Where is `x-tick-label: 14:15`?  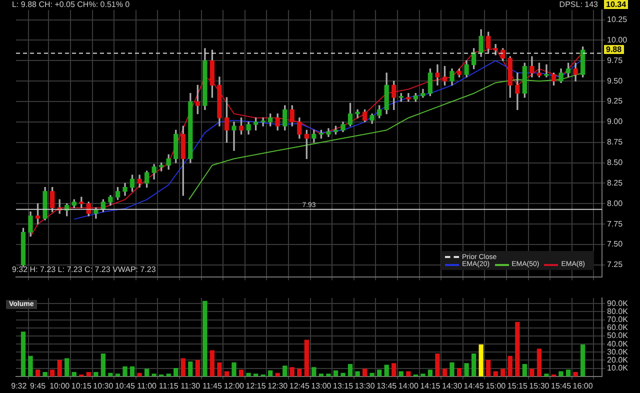
x-tick-label: 14:15 is located at coordinates (430, 385).